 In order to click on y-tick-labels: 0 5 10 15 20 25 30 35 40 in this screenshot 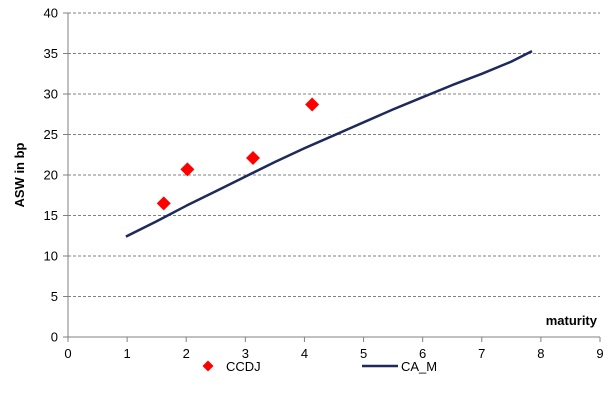, I will do `click(51, 175)`.